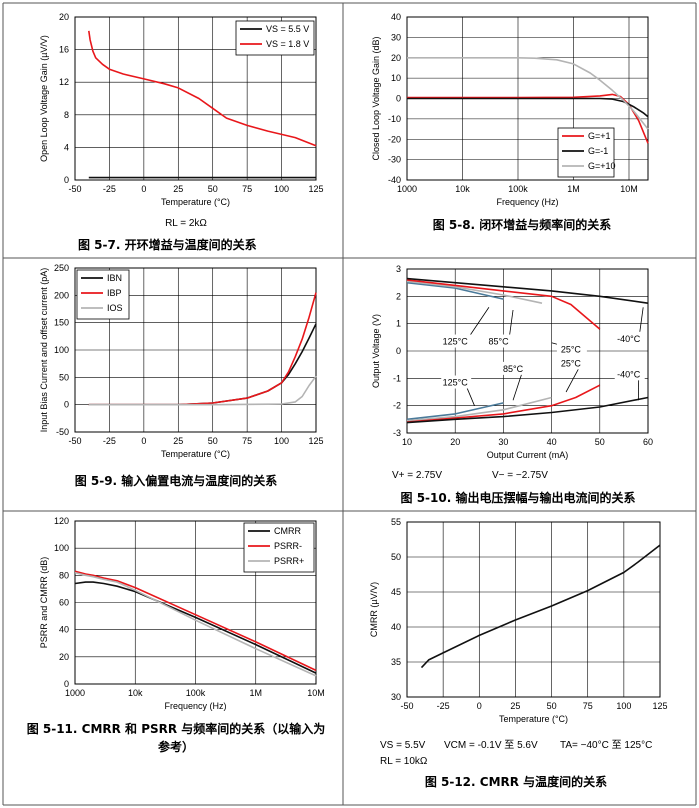 The height and width of the screenshot is (808, 699). What do you see at coordinates (394, 180) in the screenshot?
I see `y-tick-label: -40` at bounding box center [394, 180].